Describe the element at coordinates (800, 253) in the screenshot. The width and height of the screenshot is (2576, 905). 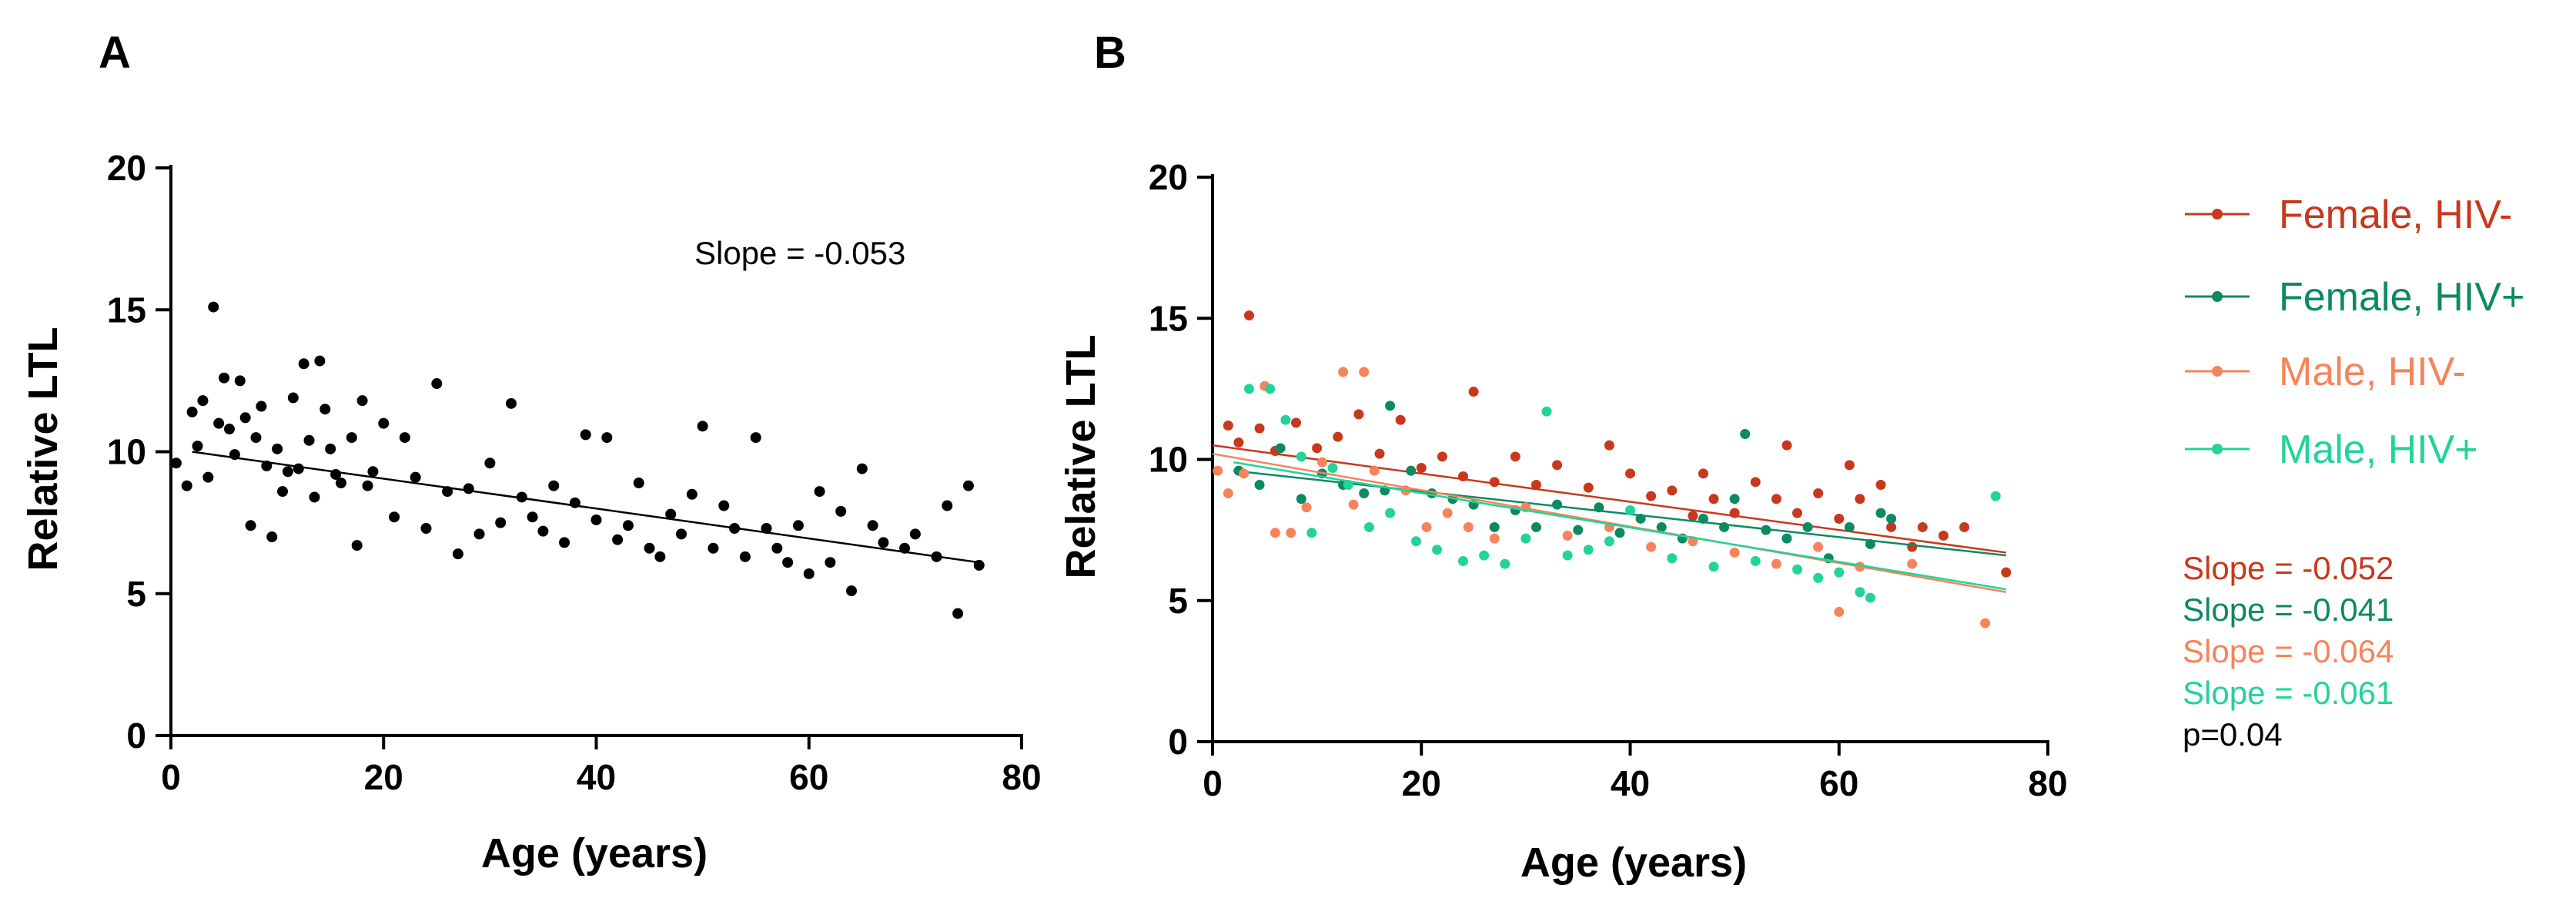
I see `panel-a-slope-annotation: Slope = -0.053` at that location.